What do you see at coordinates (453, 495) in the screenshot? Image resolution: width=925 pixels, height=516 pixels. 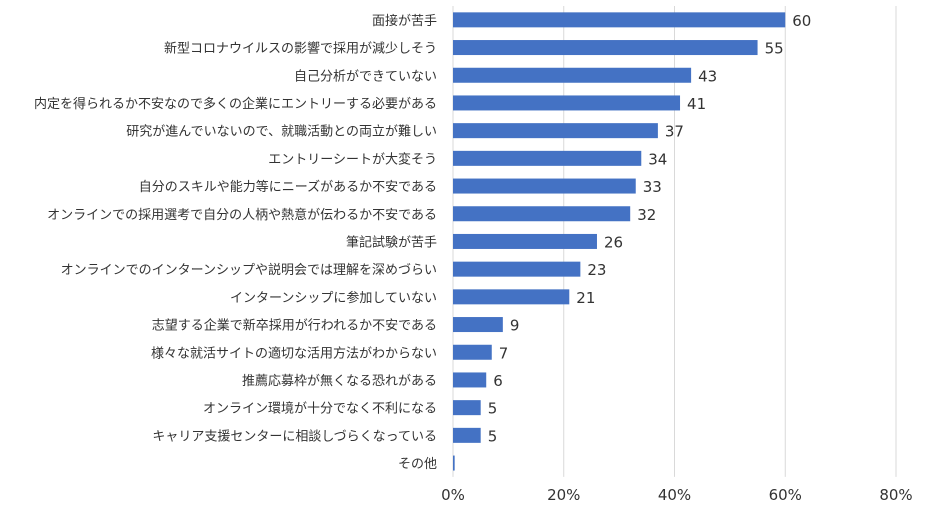 I see `x-tick-label: 0%` at bounding box center [453, 495].